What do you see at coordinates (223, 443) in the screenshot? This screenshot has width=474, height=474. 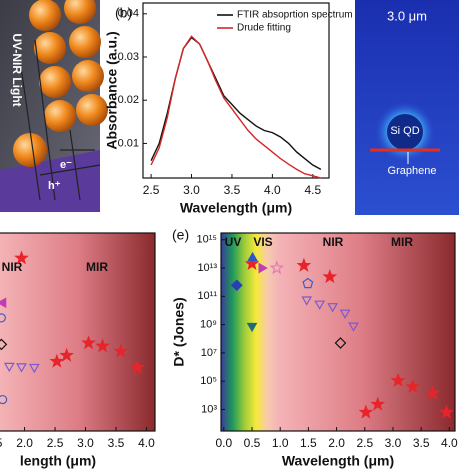 I see `x-tick-label: 0.0` at bounding box center [223, 443].